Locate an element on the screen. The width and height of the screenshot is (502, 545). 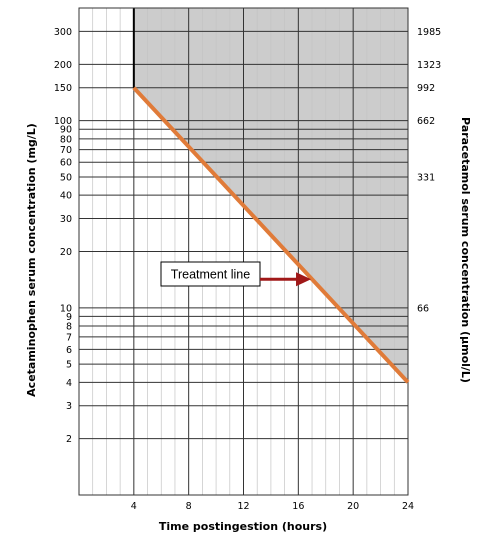
y-tick-label-left: 150 is located at coordinates (63, 88).